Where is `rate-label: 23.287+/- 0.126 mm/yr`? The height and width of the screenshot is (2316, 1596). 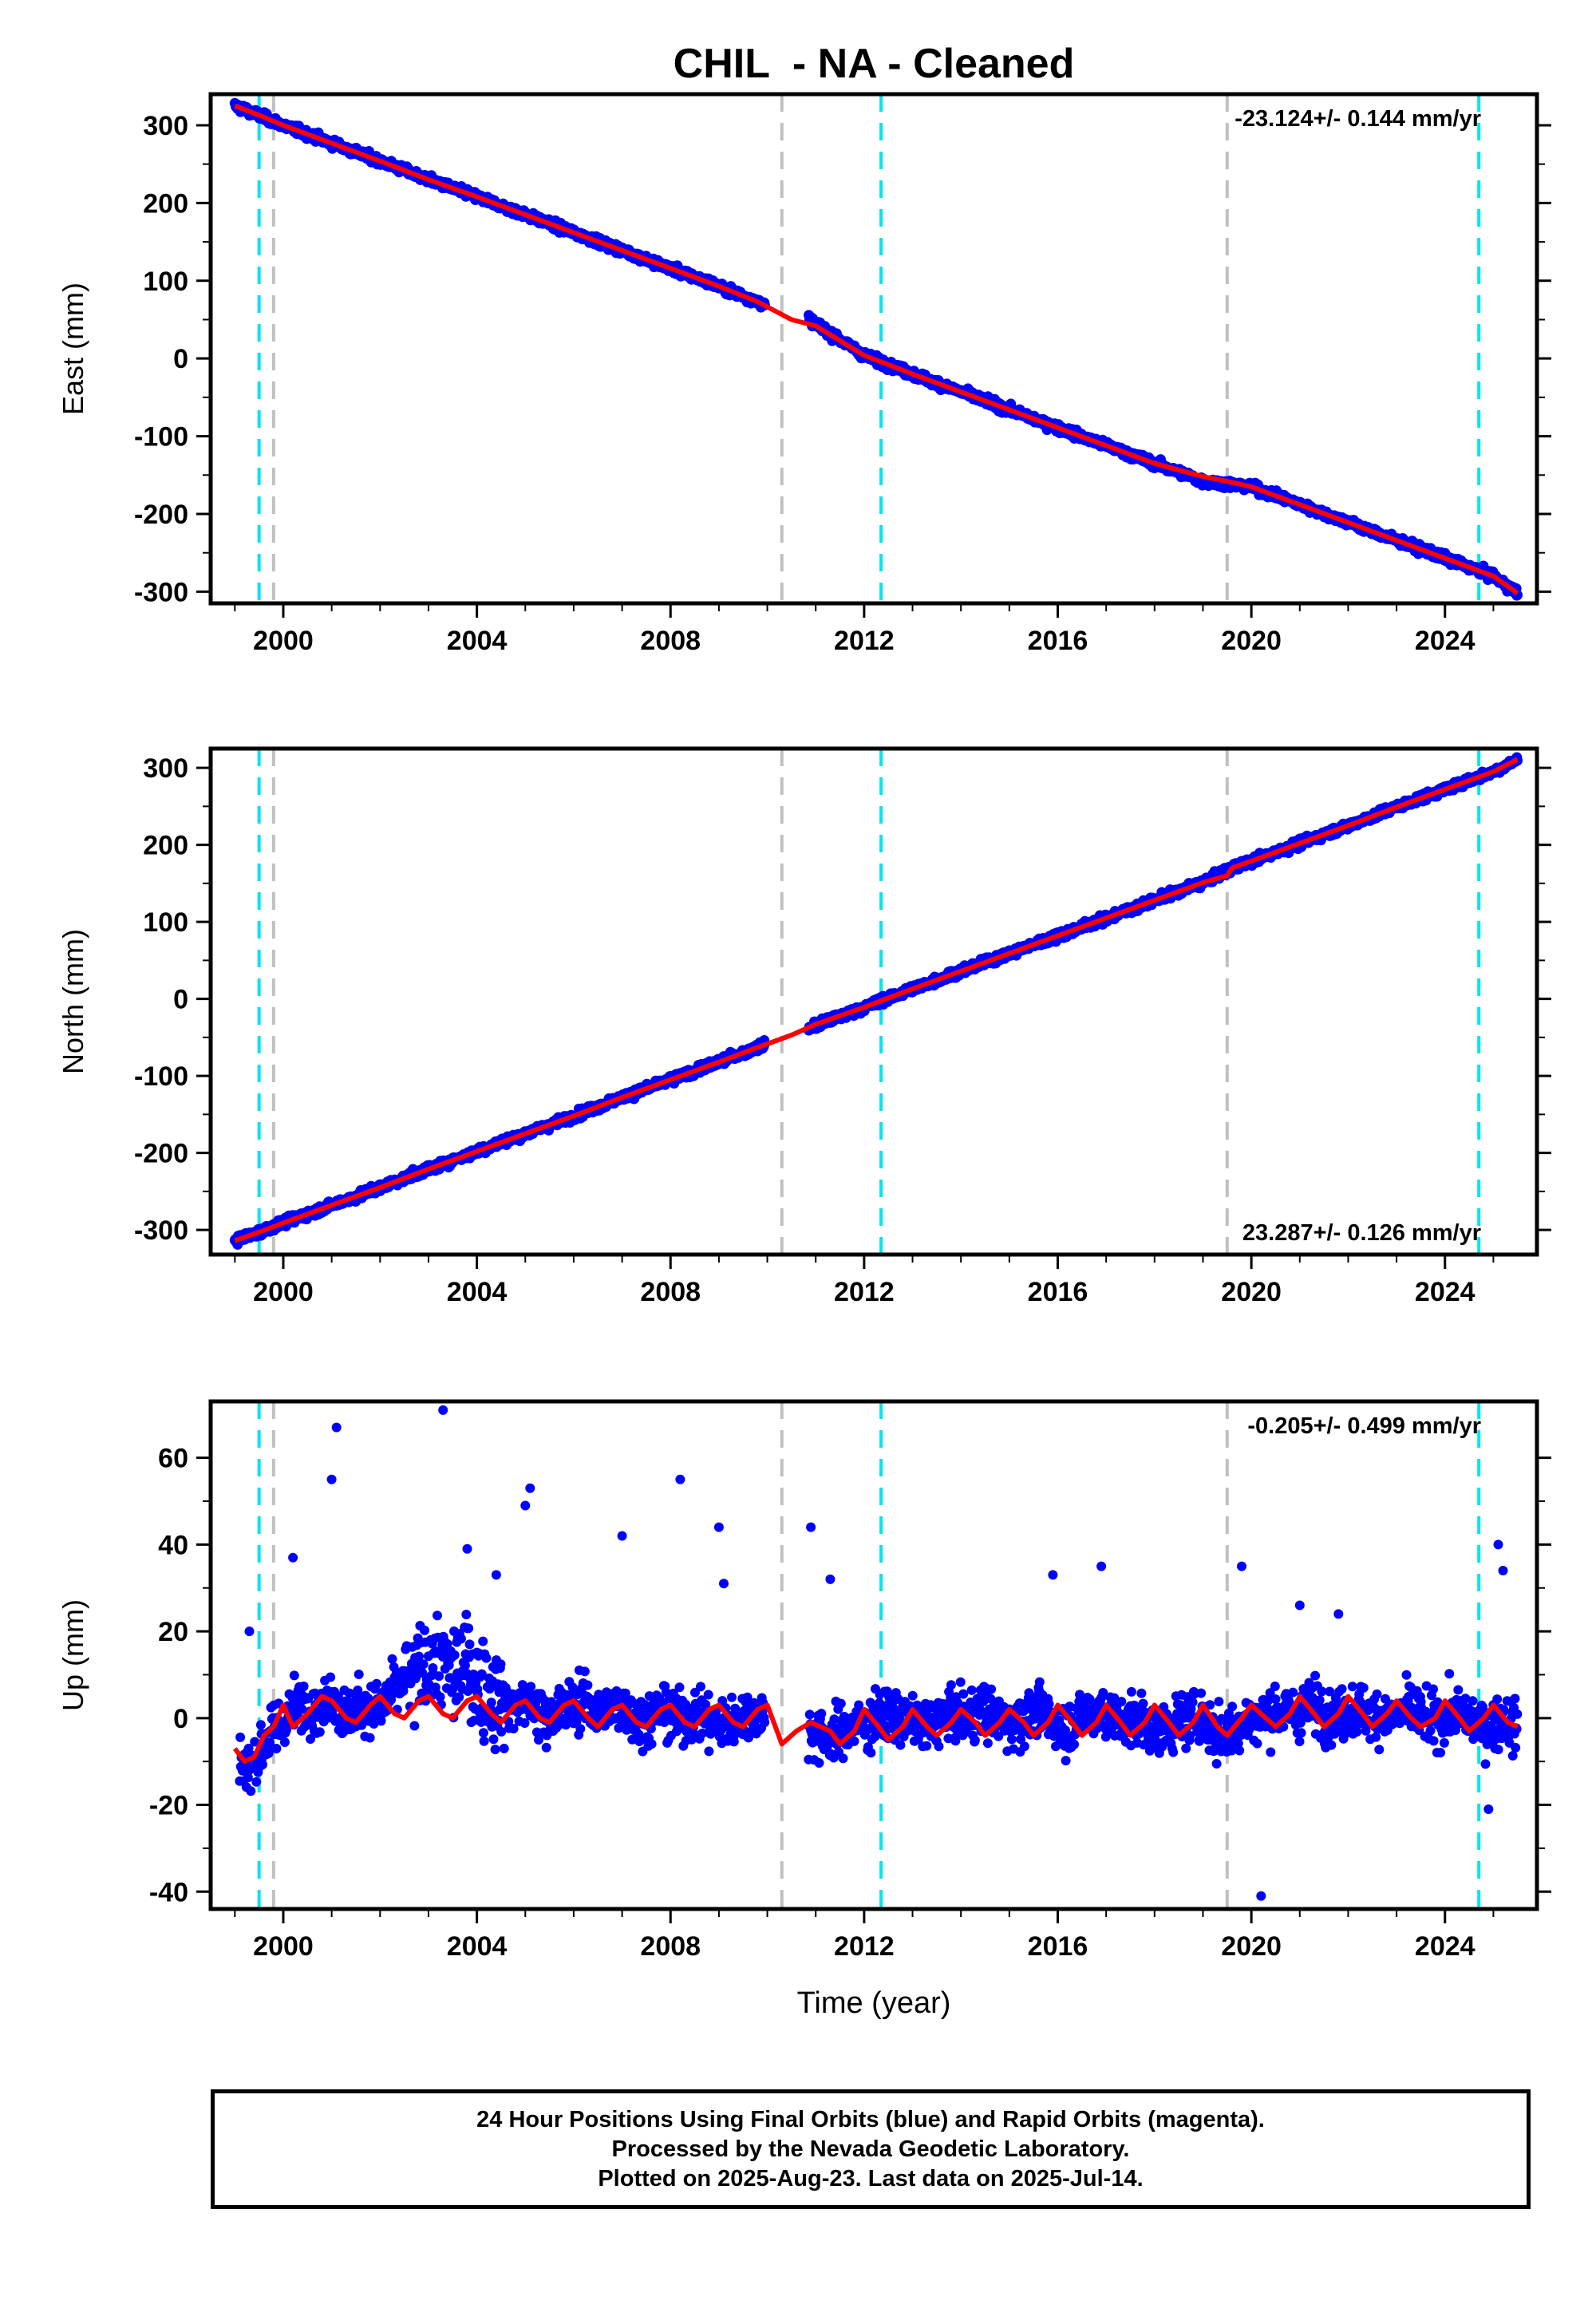 rate-label: 23.287+/- 0.126 mm/yr is located at coordinates (1361, 1233).